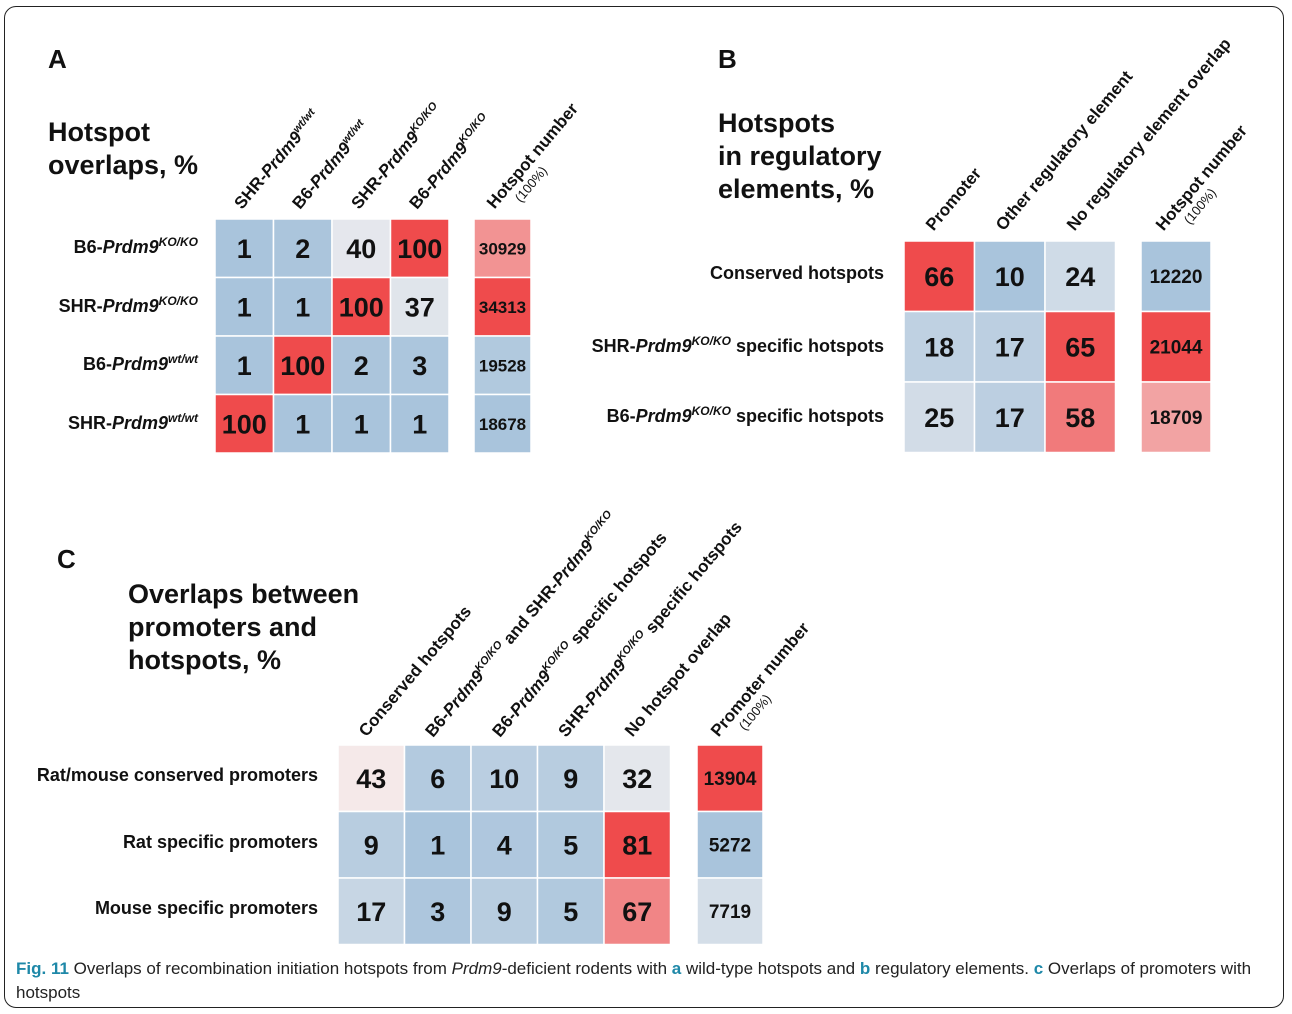 This screenshot has width=1292, height=1014. What do you see at coordinates (204, 660) in the screenshot?
I see `panel-c-title-line: hotspots, %` at bounding box center [204, 660].